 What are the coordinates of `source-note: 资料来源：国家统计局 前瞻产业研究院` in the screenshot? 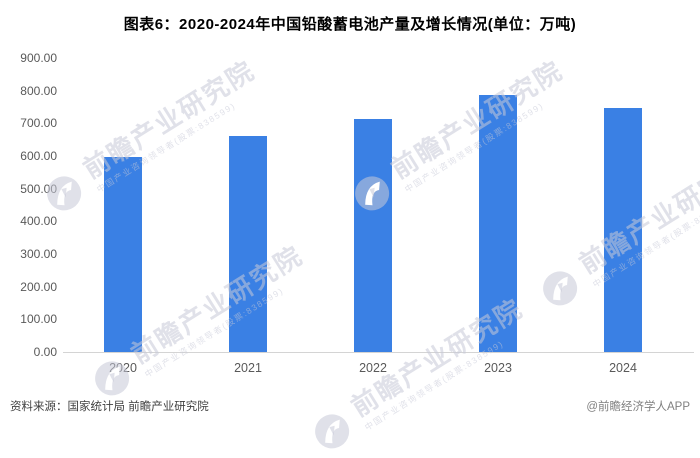 It's located at (109, 407).